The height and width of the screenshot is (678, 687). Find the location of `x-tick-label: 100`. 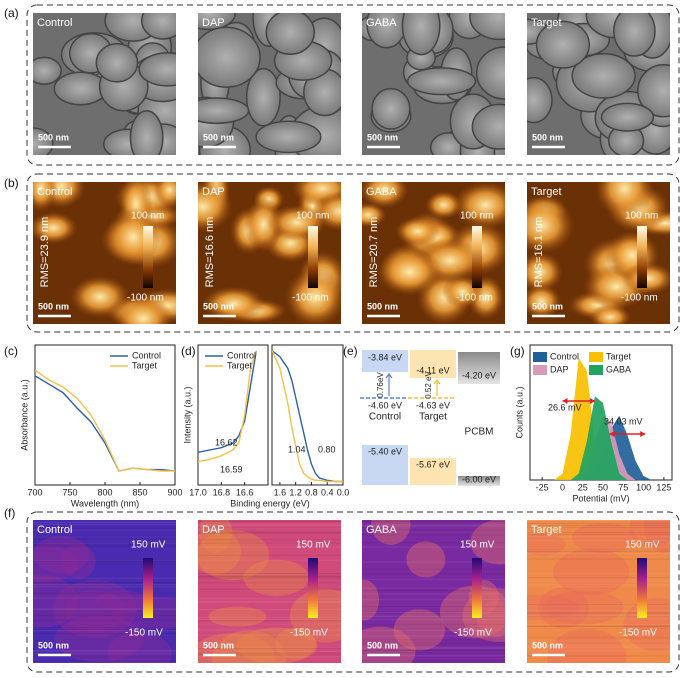

x-tick-label: 100 is located at coordinates (643, 487).